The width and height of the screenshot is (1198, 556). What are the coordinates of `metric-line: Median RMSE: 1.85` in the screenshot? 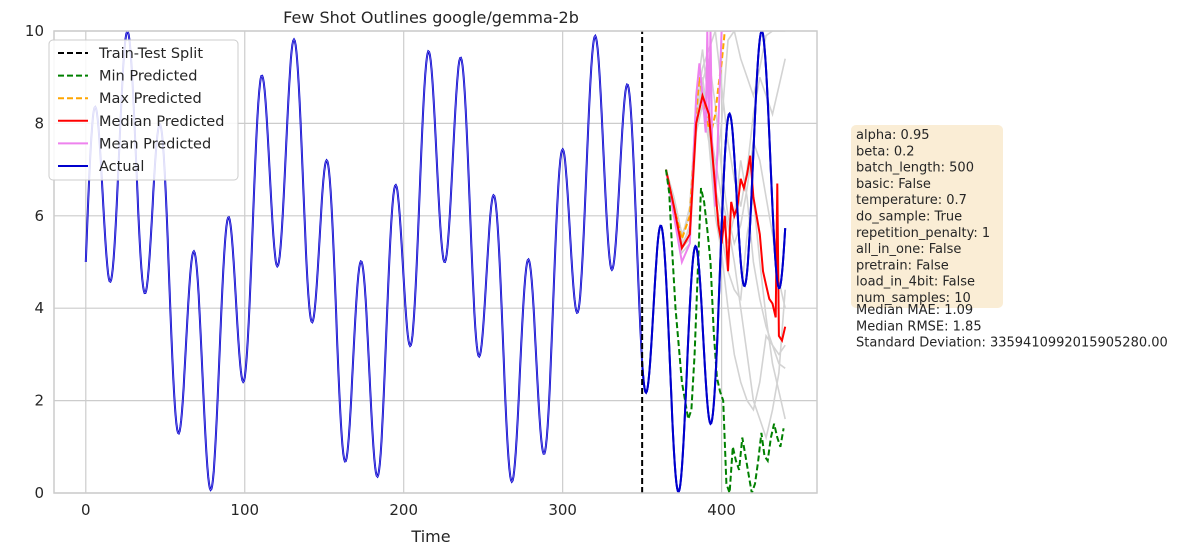 It's located at (919, 326).